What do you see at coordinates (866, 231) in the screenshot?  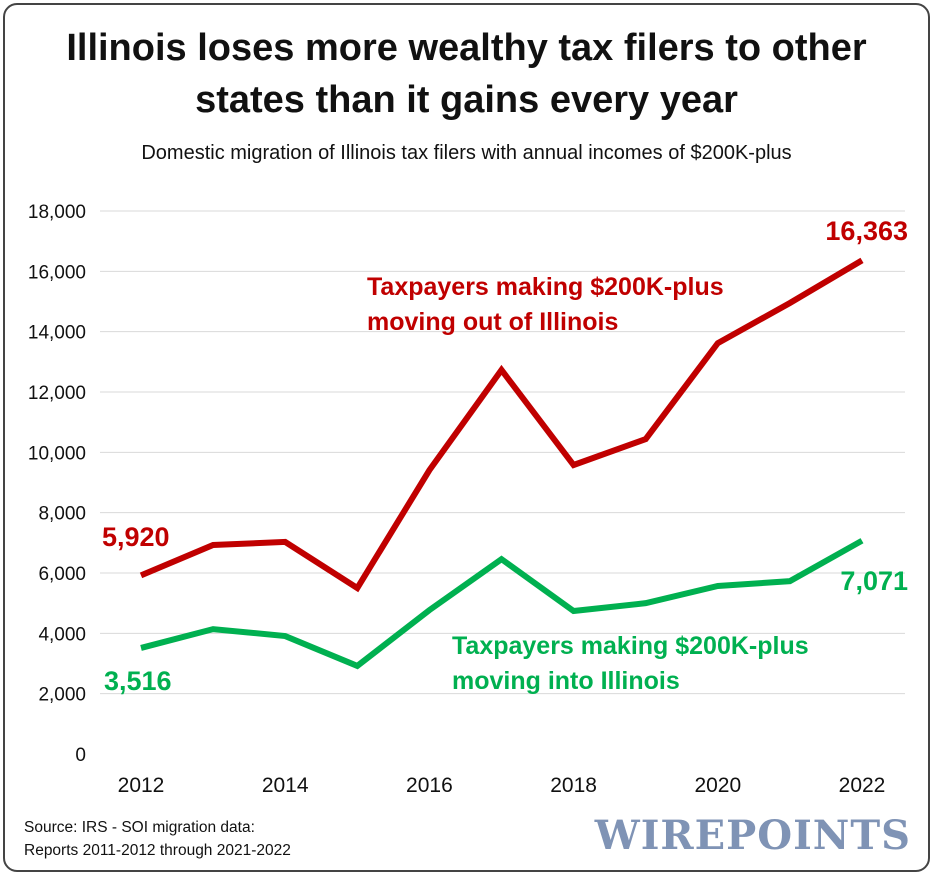 I see `end-value-label: 16,363` at bounding box center [866, 231].